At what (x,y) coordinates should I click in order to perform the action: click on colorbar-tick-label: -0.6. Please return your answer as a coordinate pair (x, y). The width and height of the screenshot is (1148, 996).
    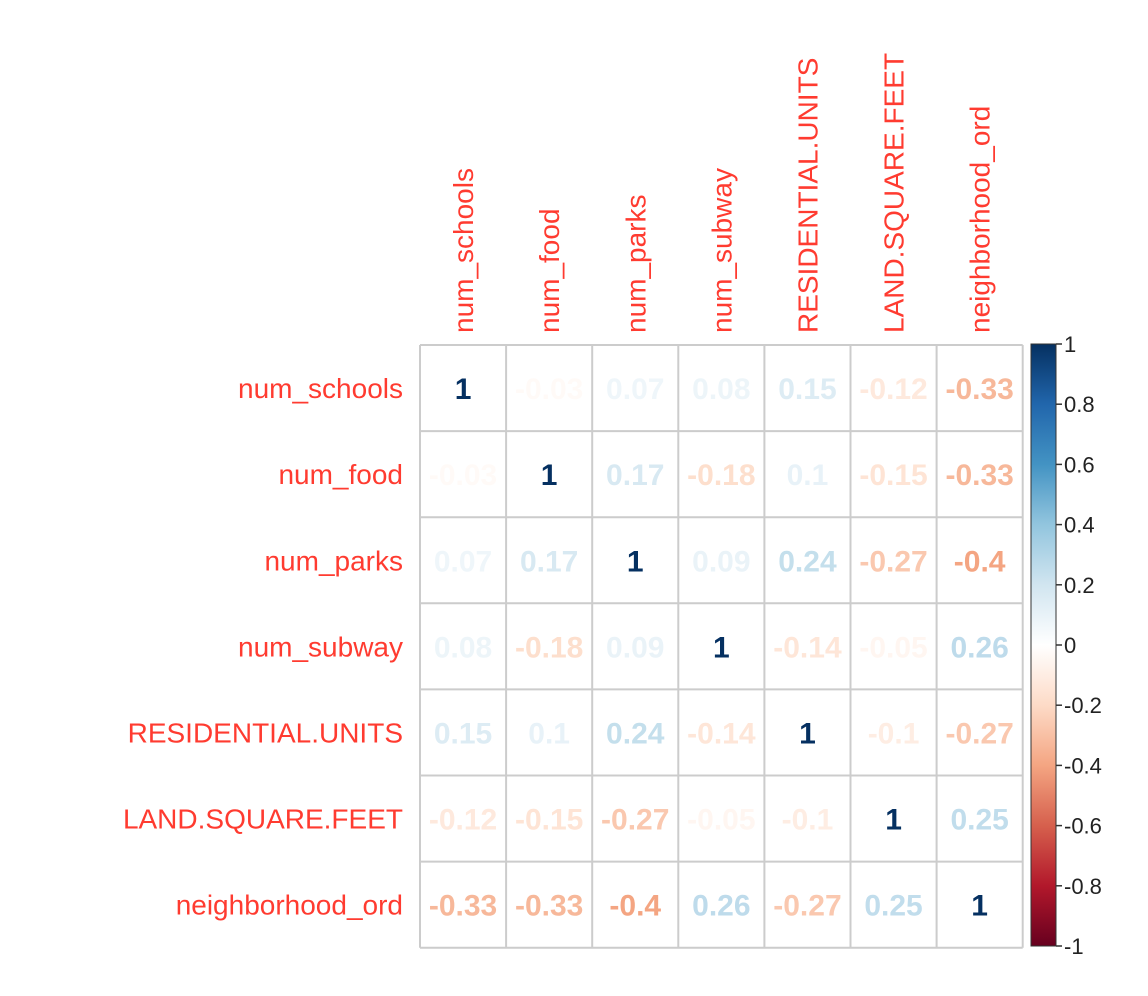
    Looking at the image, I should click on (1083, 826).